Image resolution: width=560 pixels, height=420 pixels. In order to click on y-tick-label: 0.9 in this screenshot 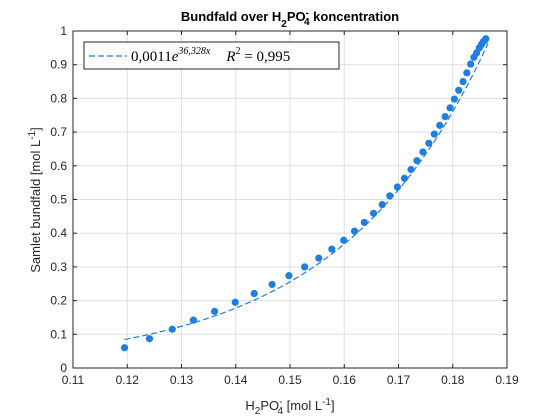, I will do `click(58, 65)`.